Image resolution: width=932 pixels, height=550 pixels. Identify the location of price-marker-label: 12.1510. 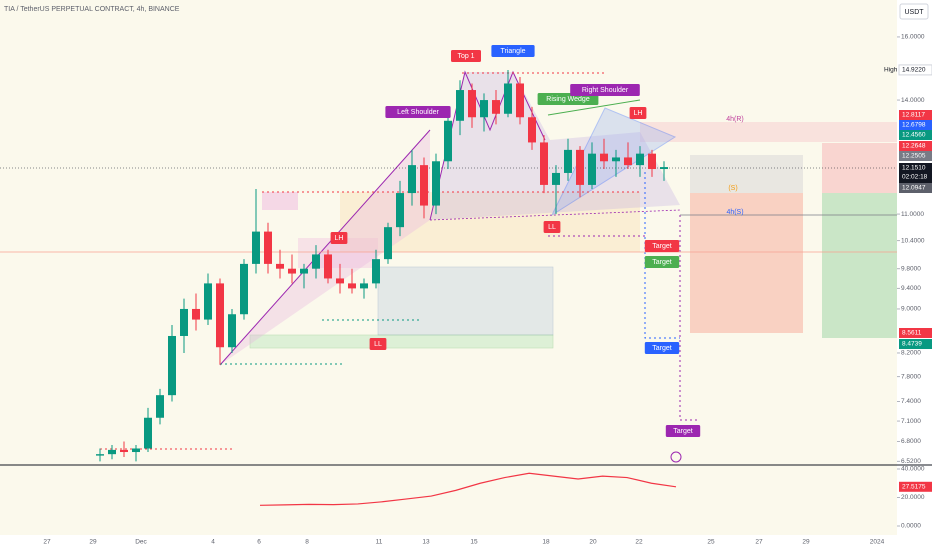
(914, 168).